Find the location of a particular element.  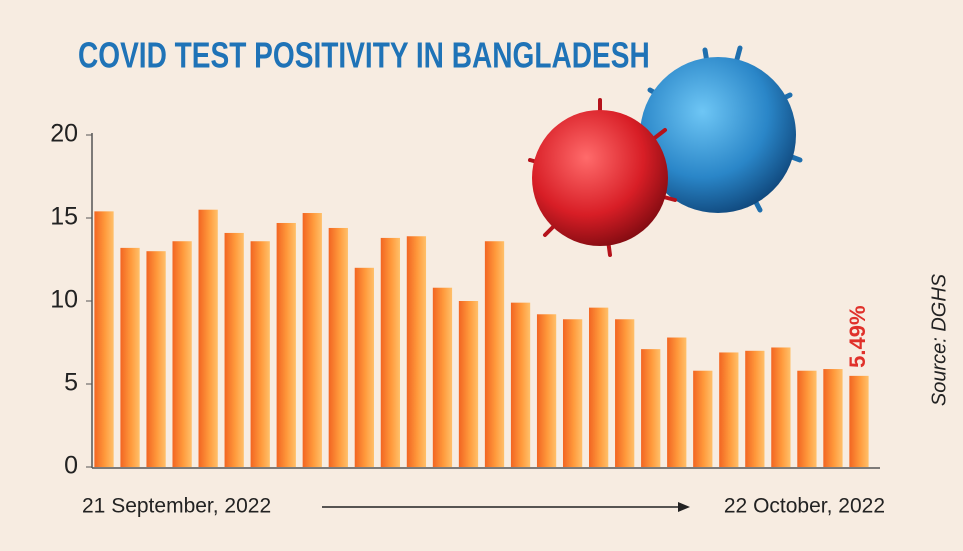

time-arrow-head is located at coordinates (684, 507).